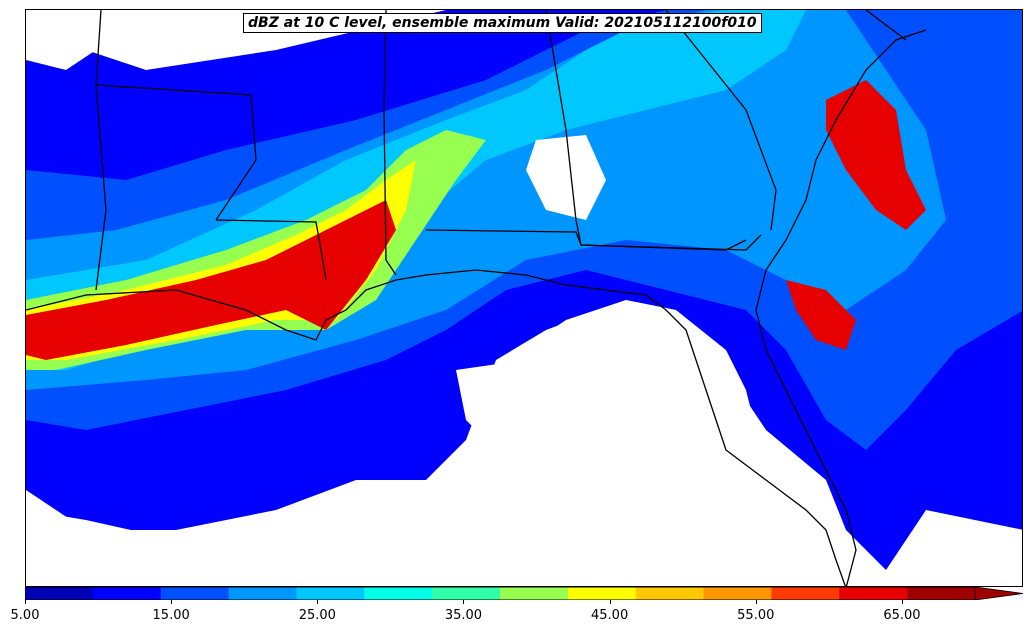 The image size is (1033, 633). Describe the element at coordinates (886, 25) in the screenshot. I see `state-line-sc-nc` at that location.